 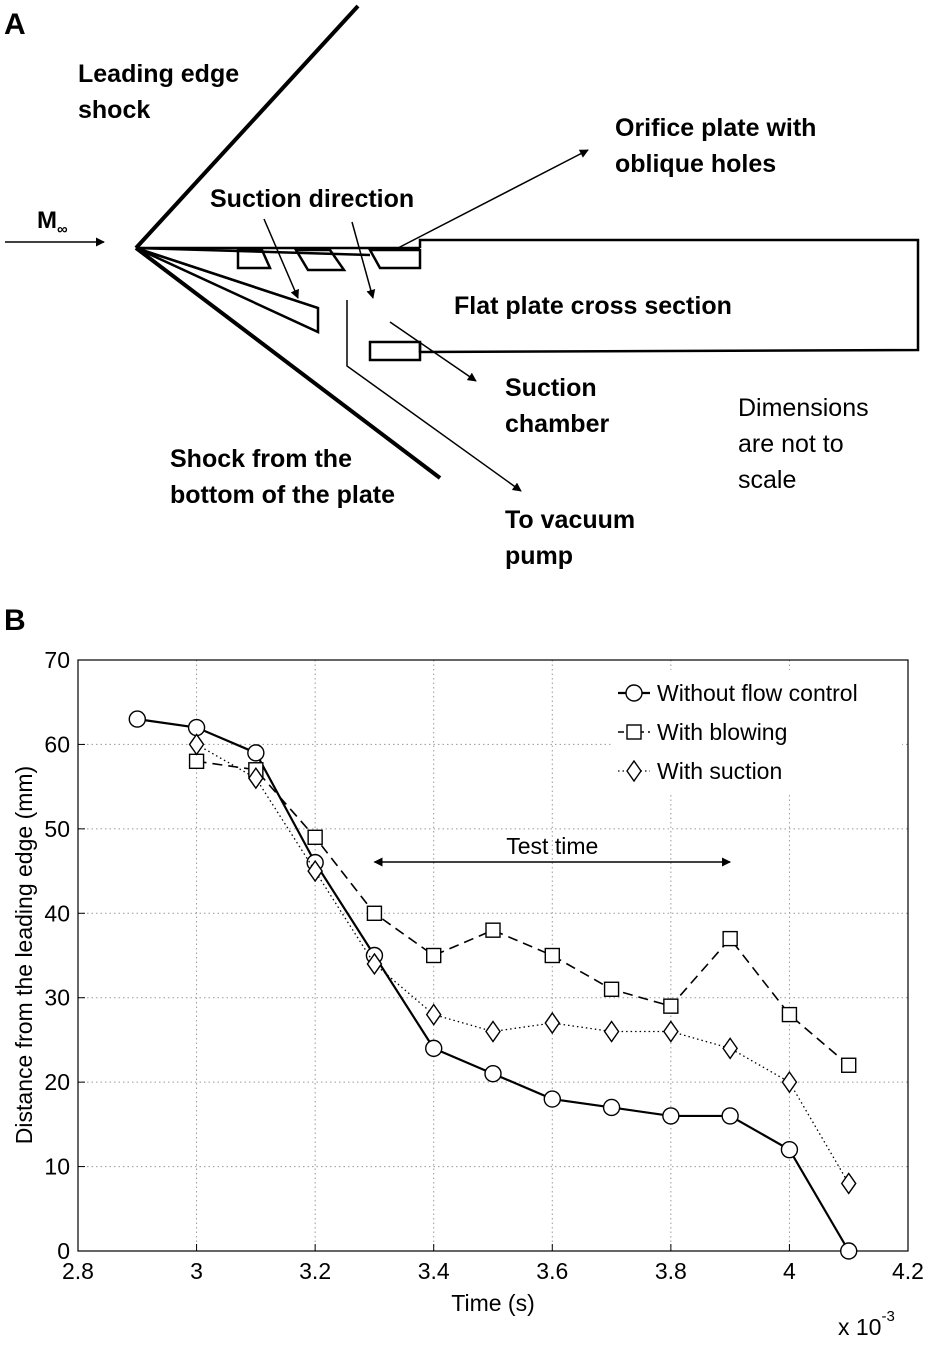 I want to click on legend-label: With suction, so click(x=719, y=771).